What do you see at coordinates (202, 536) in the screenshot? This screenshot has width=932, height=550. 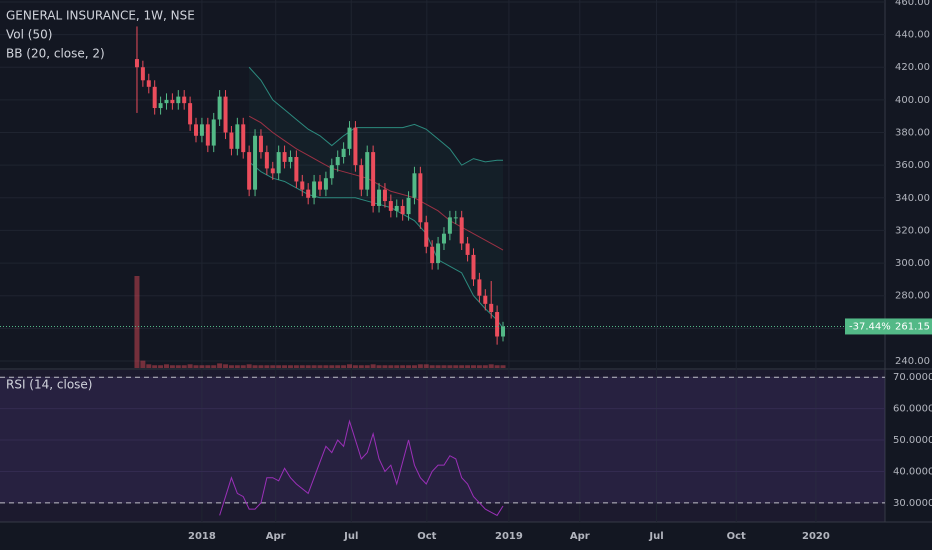 I see `x-tick-label: 2018` at bounding box center [202, 536].